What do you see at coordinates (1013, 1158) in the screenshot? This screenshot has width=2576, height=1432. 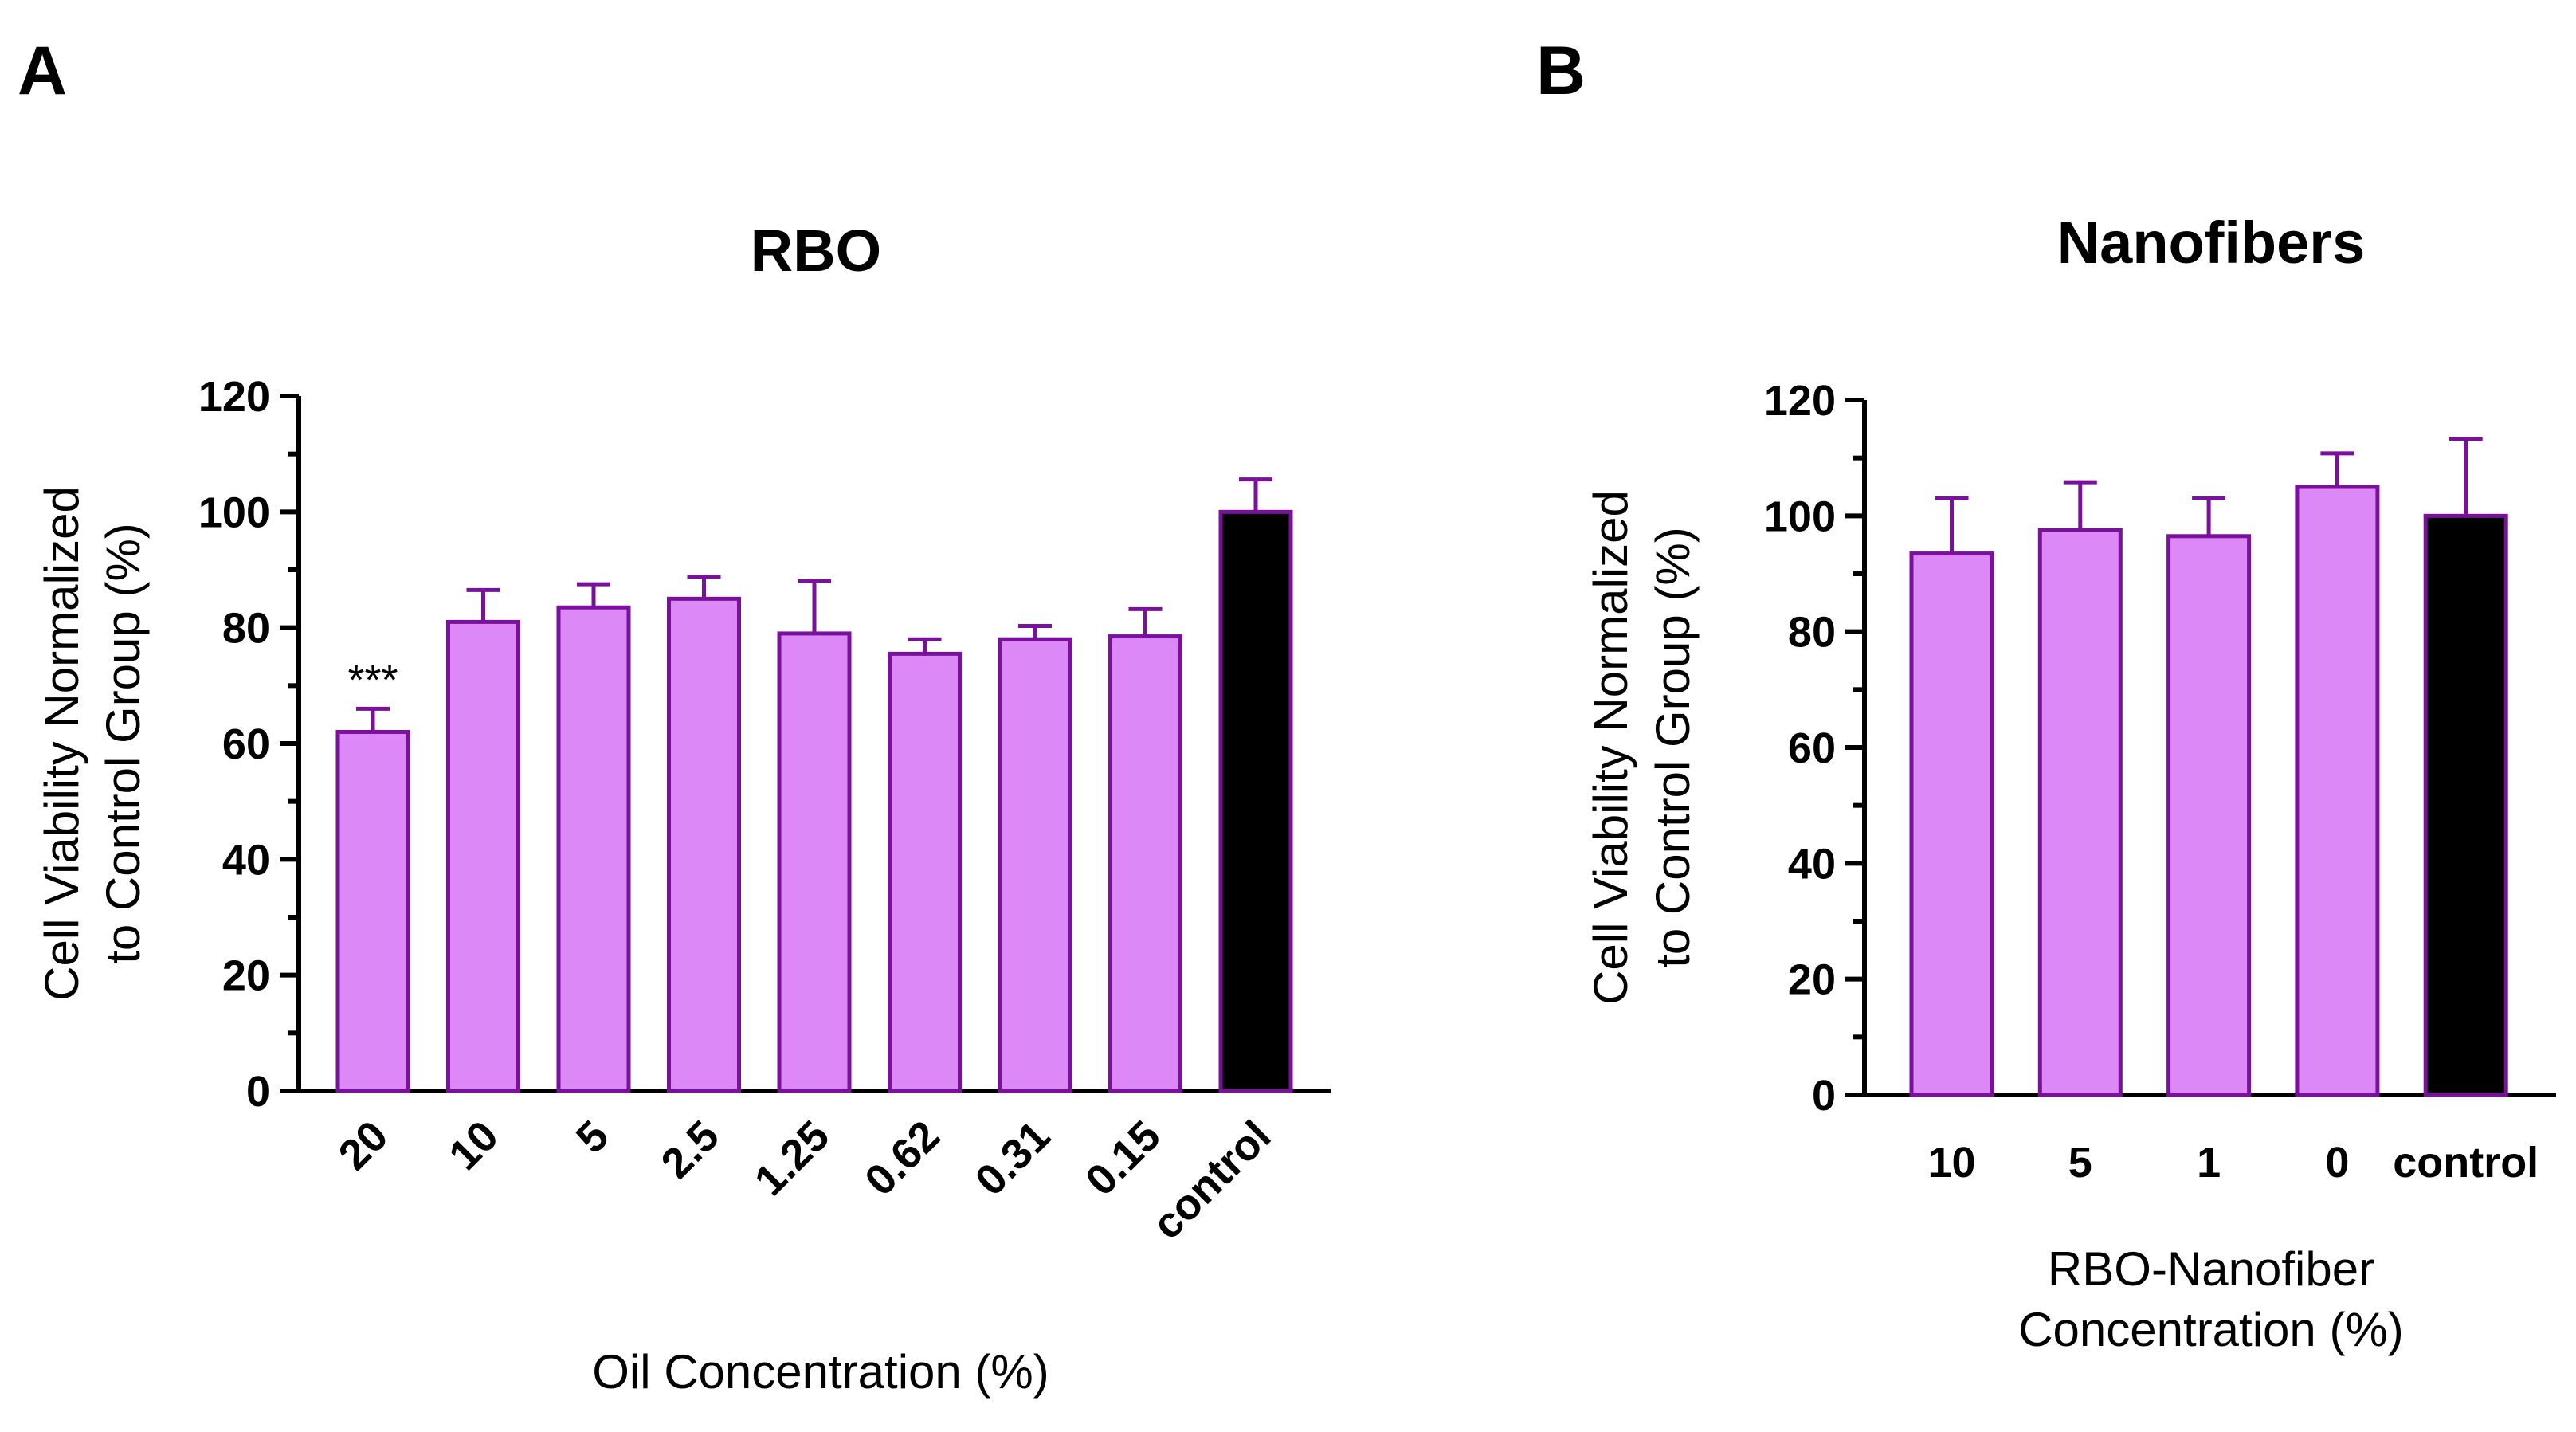 I see `x-tick-label: 0.31` at bounding box center [1013, 1158].